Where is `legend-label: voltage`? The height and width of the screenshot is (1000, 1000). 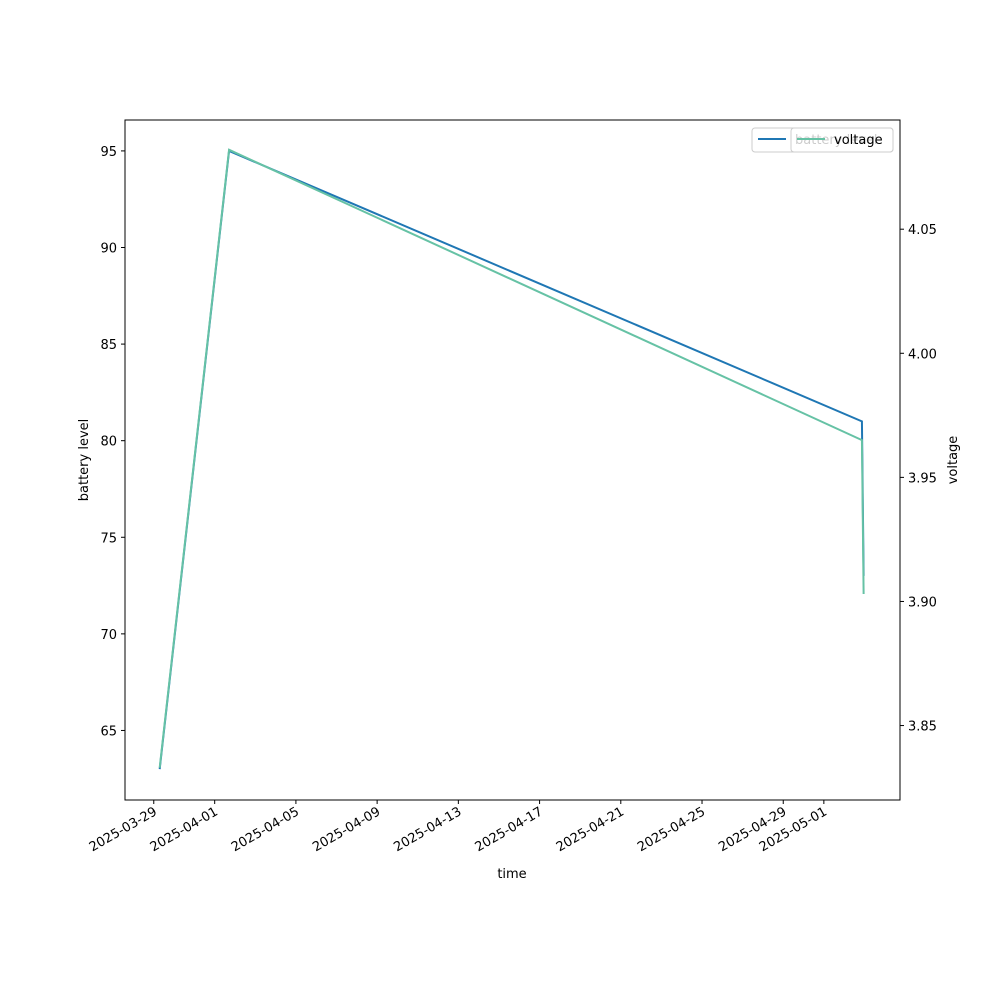 legend-label: voltage is located at coordinates (858, 140).